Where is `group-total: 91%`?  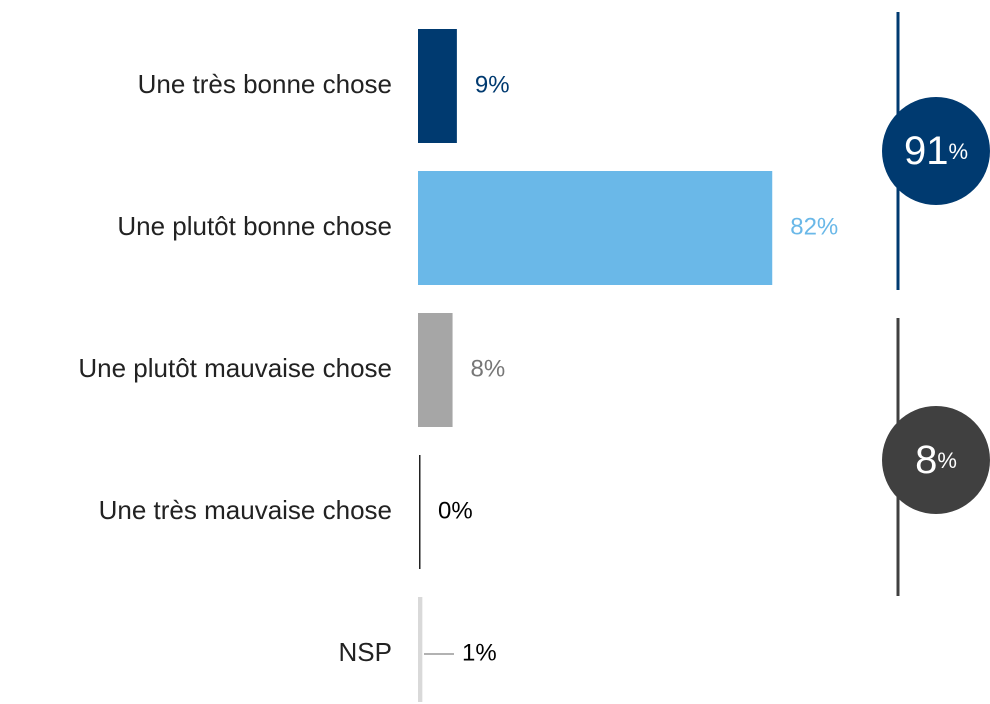 group-total: 91% is located at coordinates (936, 151).